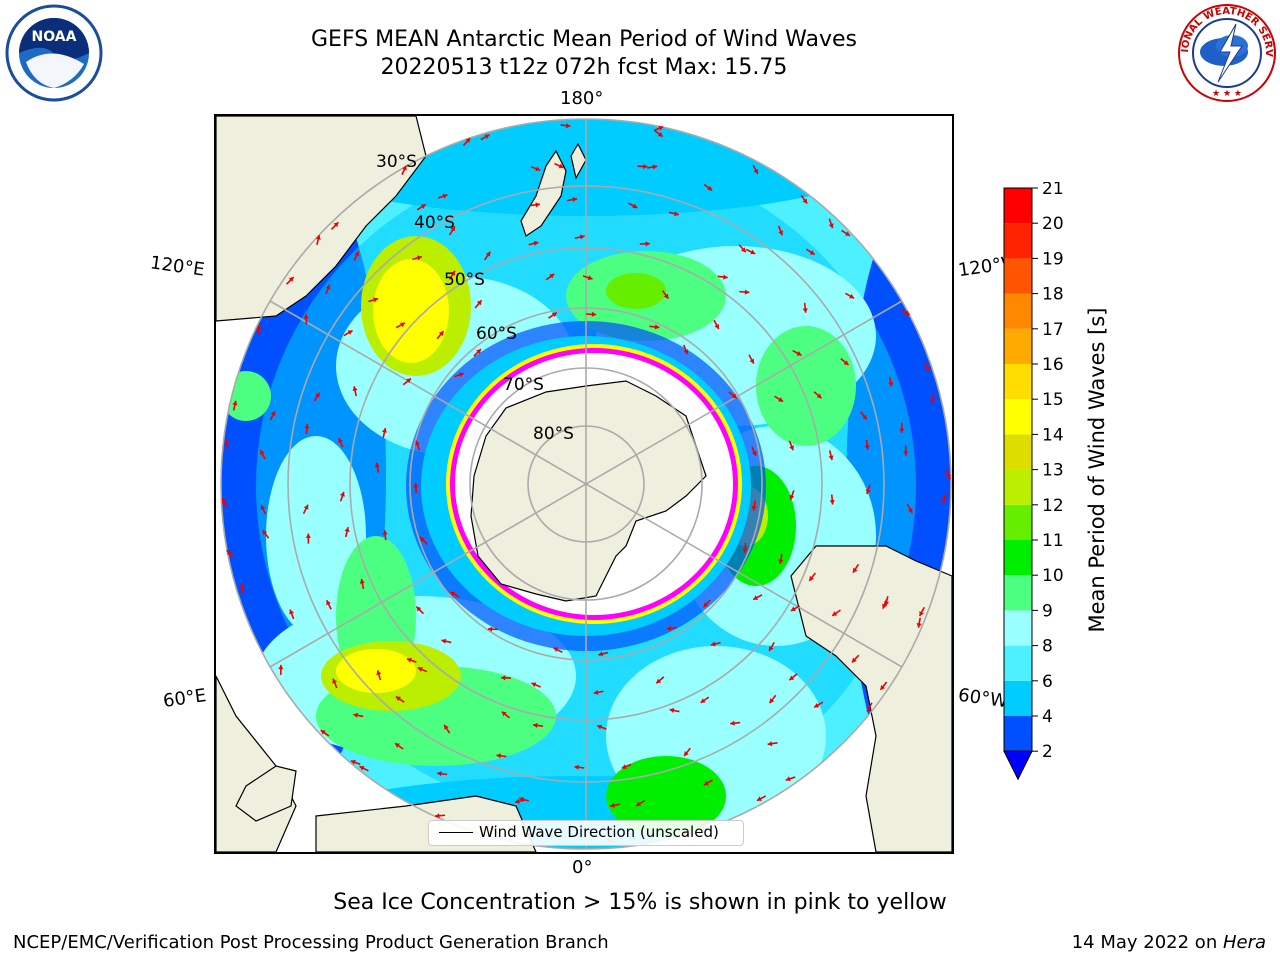  What do you see at coordinates (496, 334) in the screenshot?
I see `lat-label-60s: 60°S` at bounding box center [496, 334].